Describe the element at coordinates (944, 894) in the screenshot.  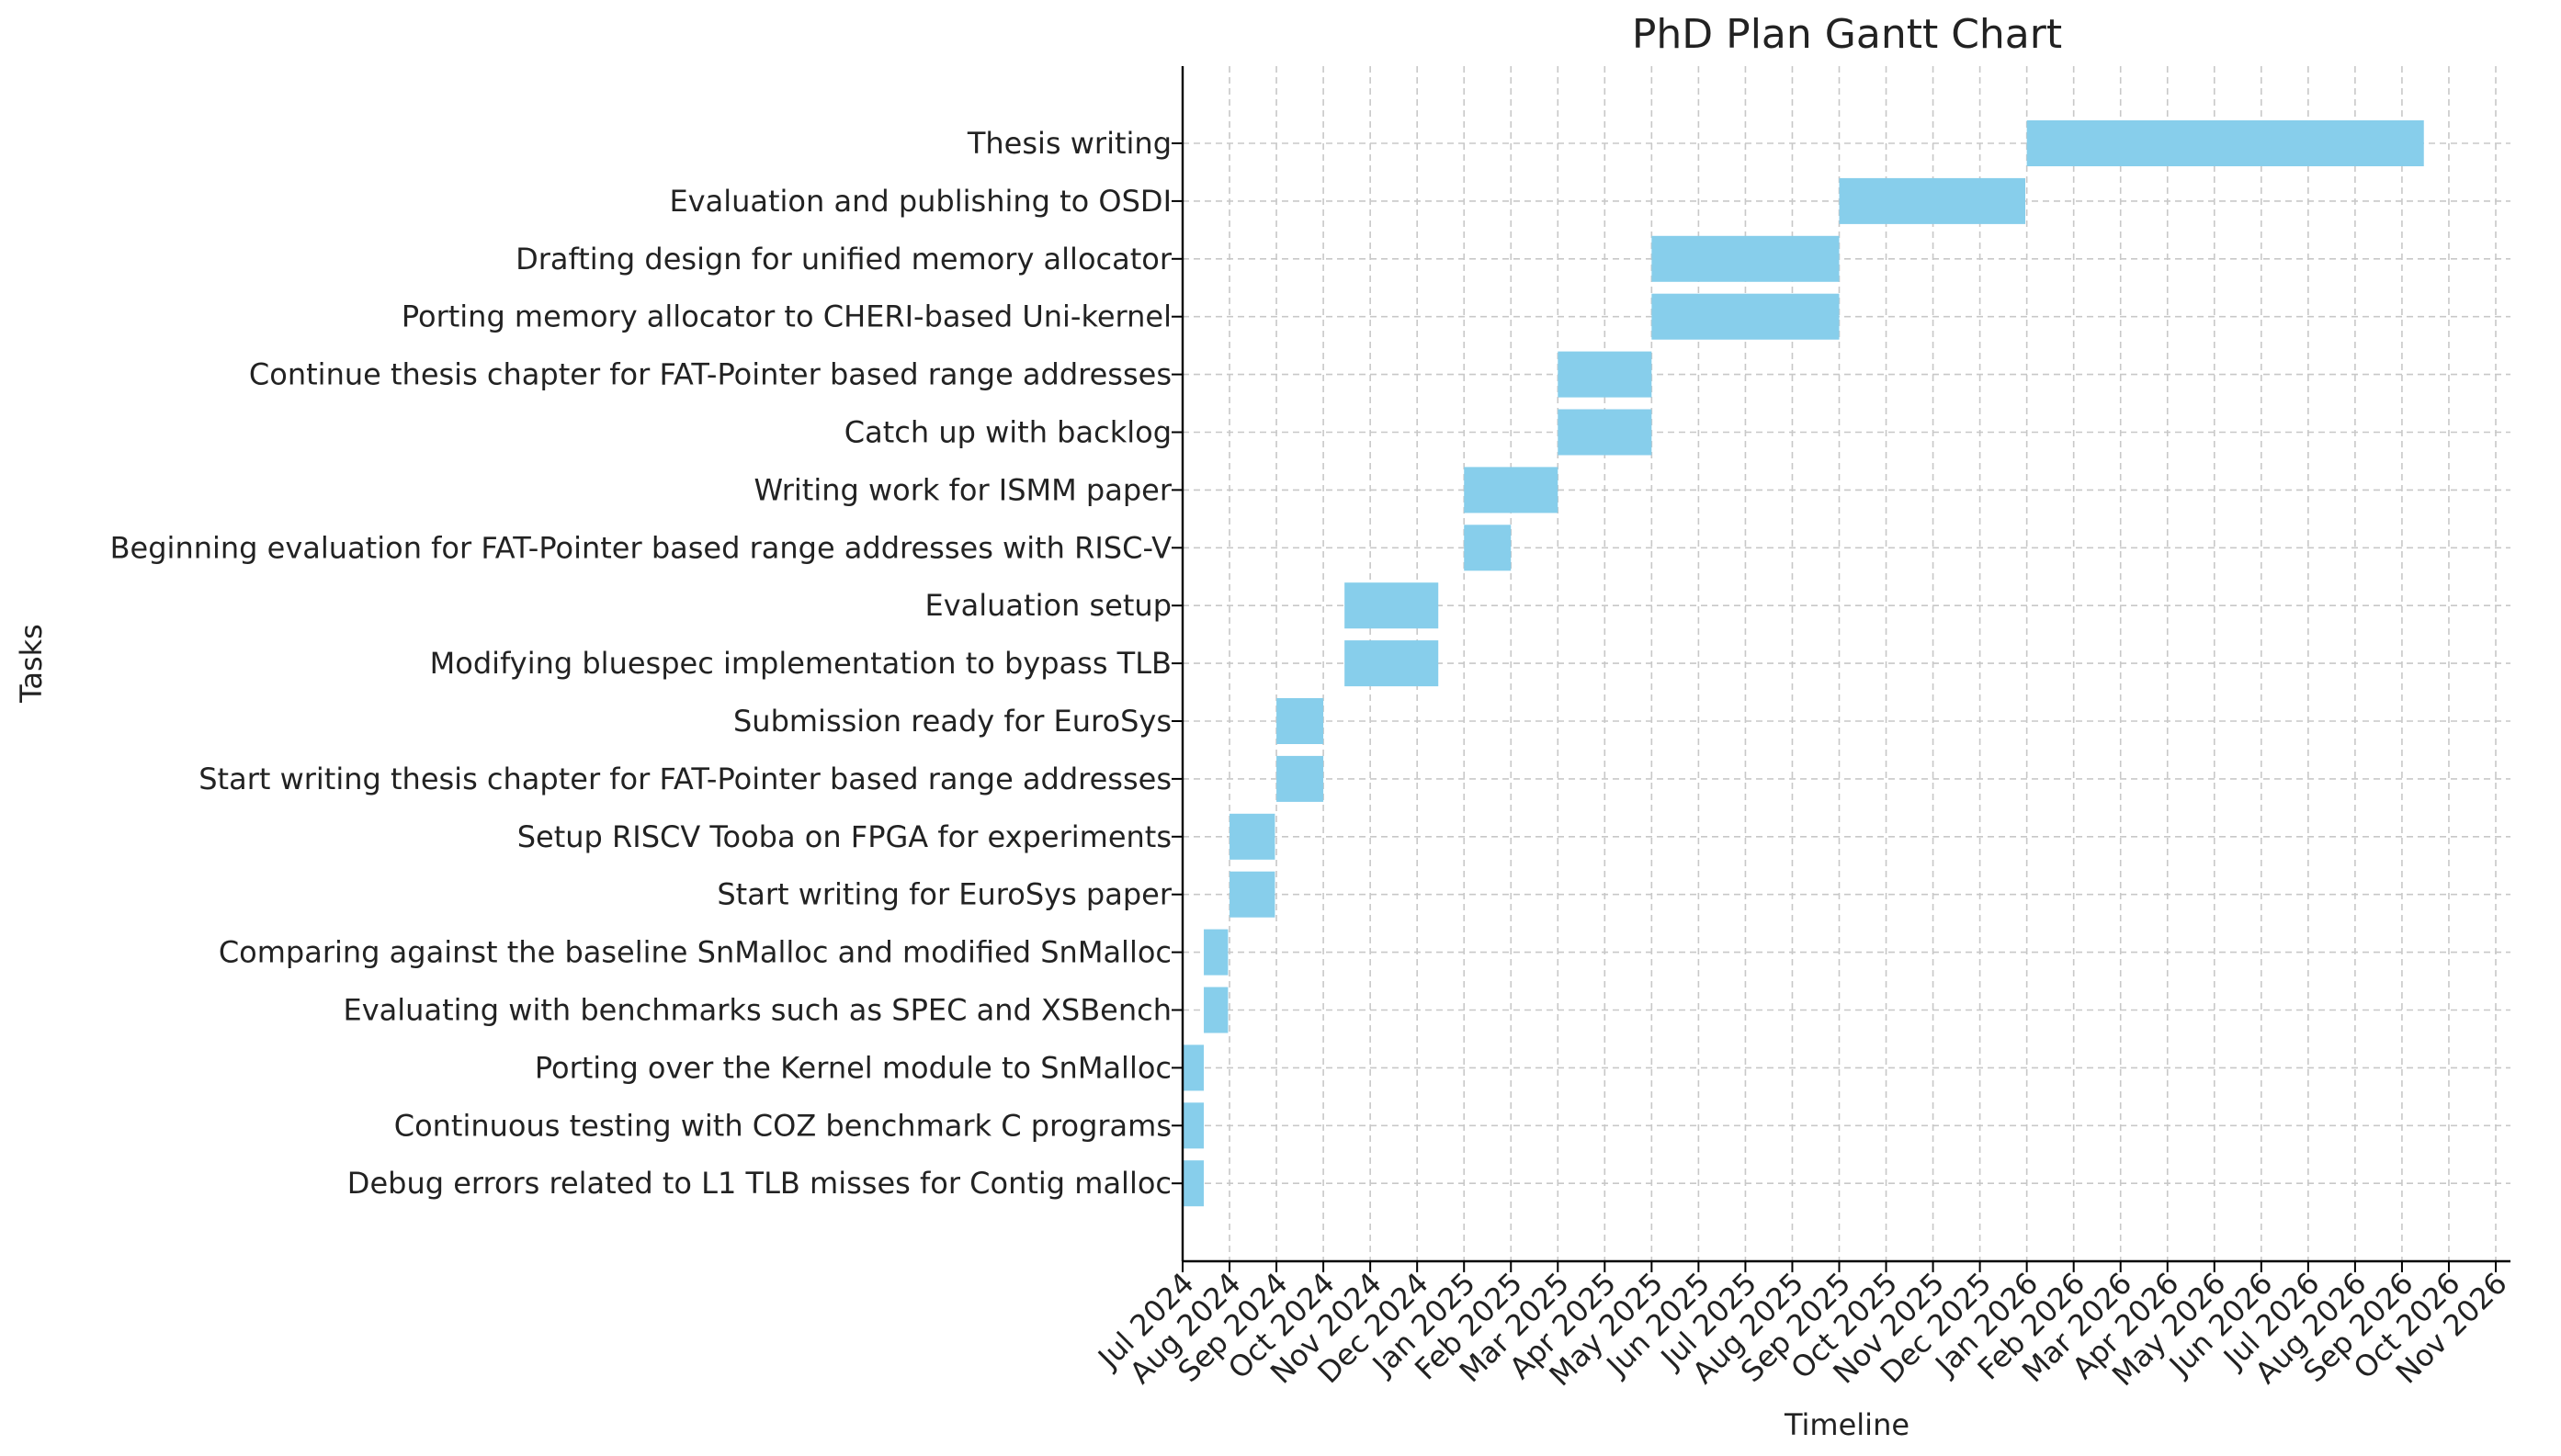
I see `task-label: Start writing for EuroSys paper` at that location.